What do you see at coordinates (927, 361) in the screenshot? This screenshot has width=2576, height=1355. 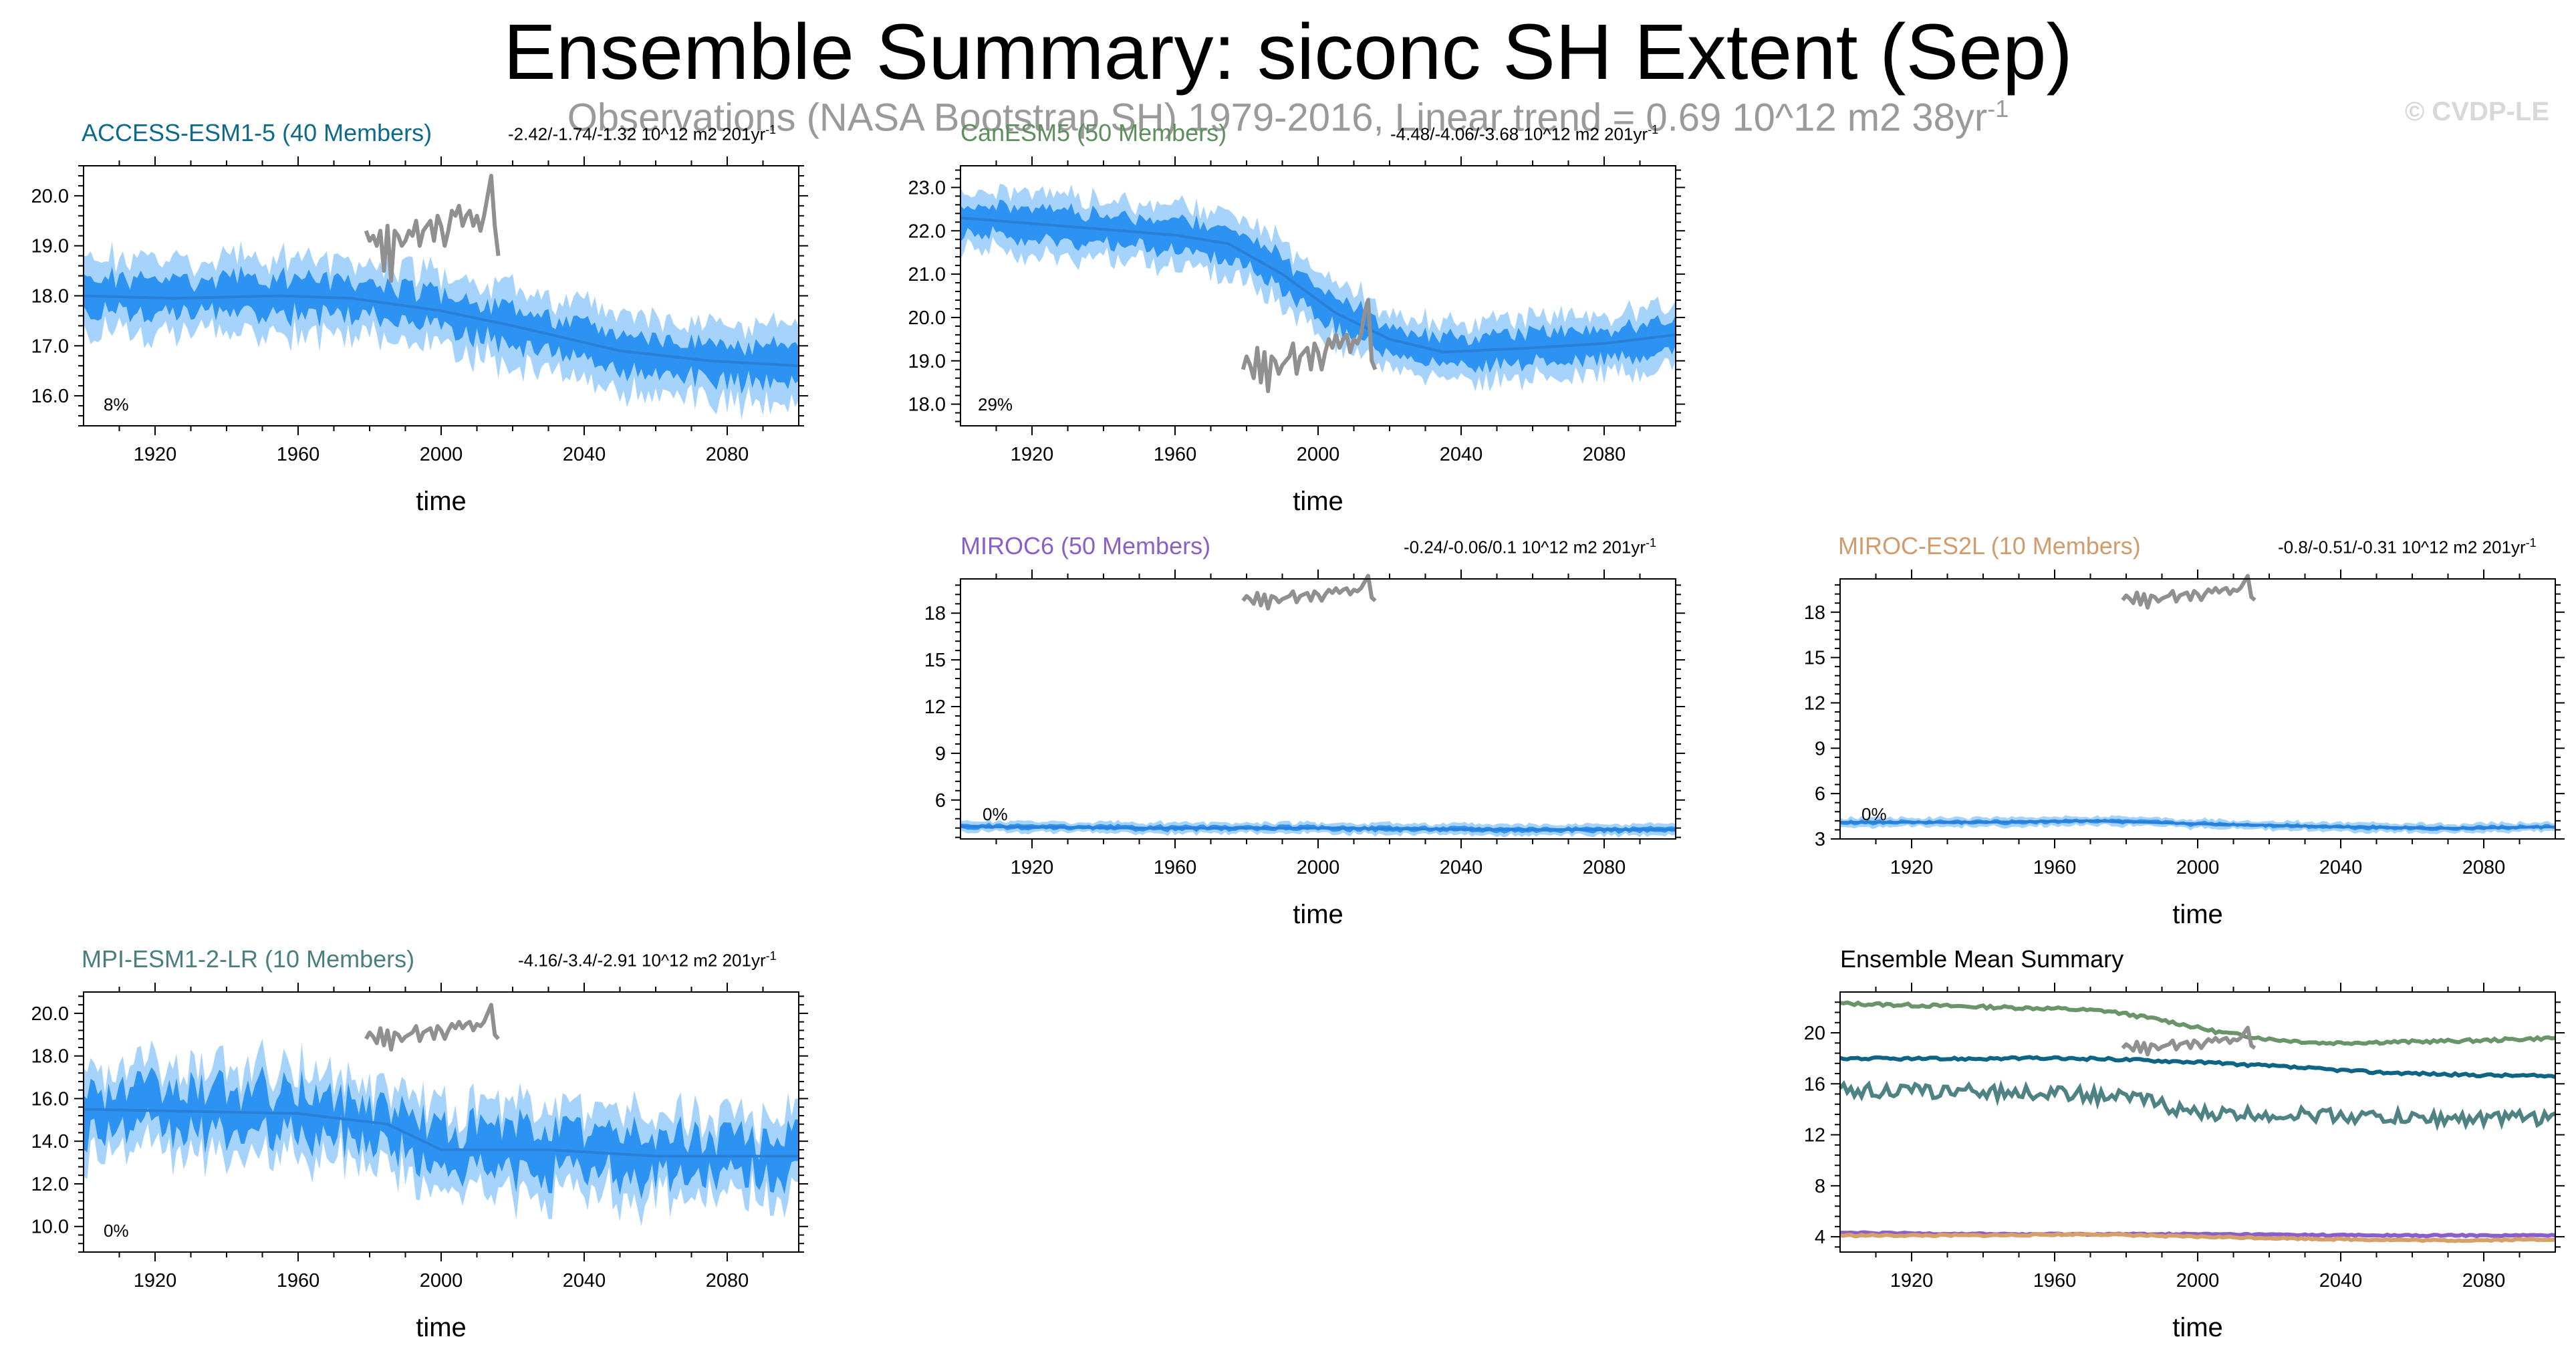 I see `canesm5-ytick-label-1: 19.0` at bounding box center [927, 361].